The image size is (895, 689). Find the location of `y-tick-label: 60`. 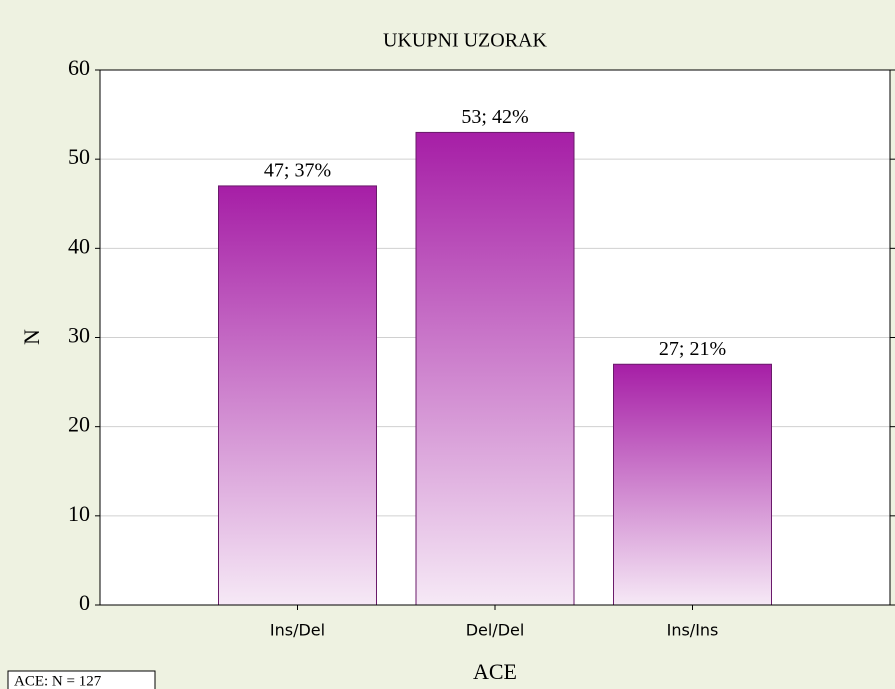

y-tick-label: 60 is located at coordinates (79, 67).